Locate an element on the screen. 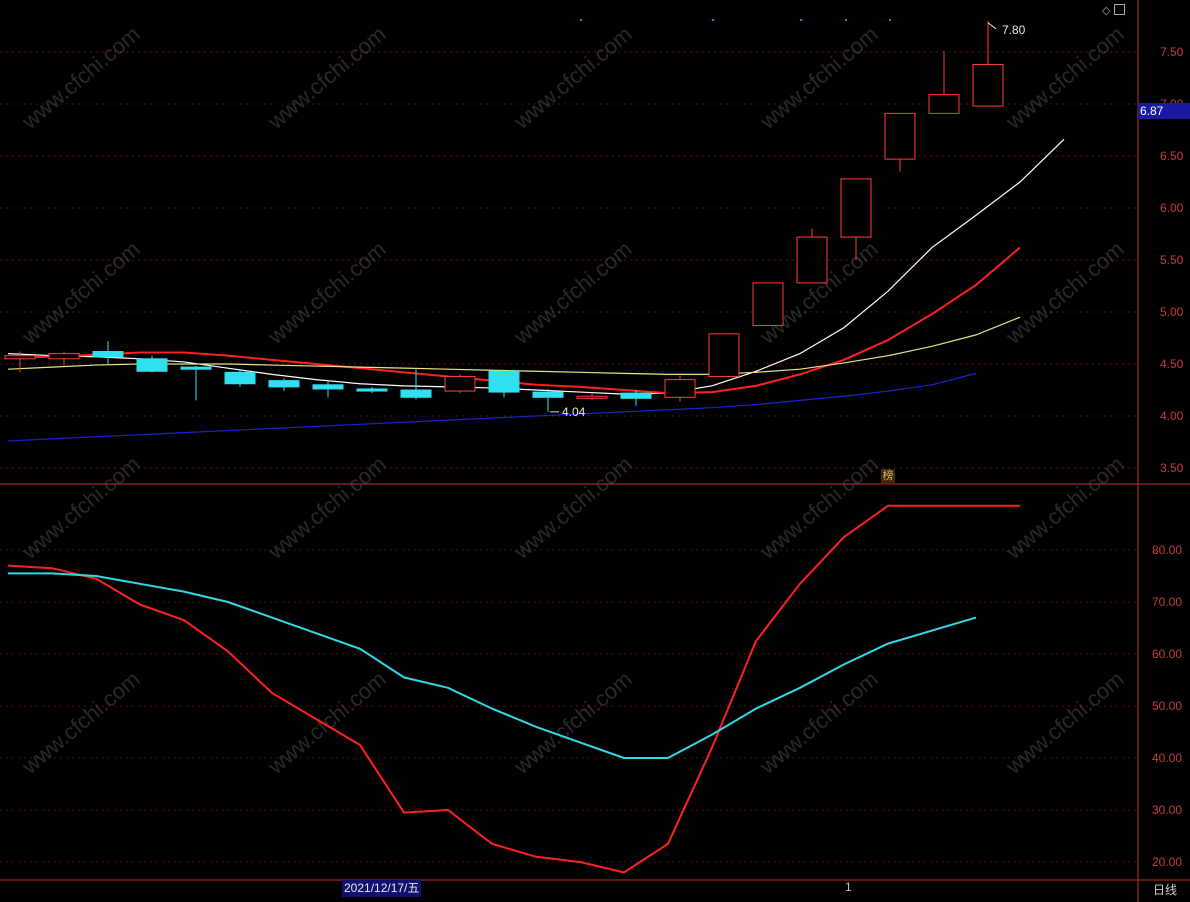 The width and height of the screenshot is (1190, 902). price-tick-label: 4.50 is located at coordinates (1172, 364).